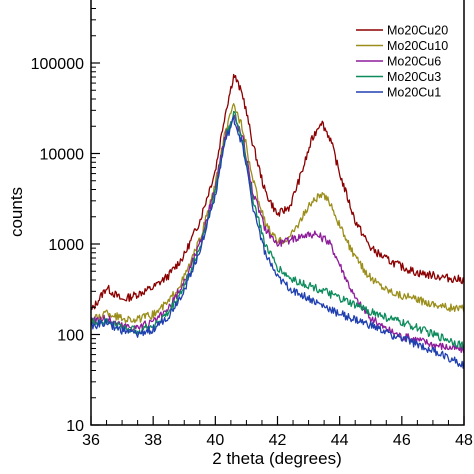 This screenshot has width=474, height=474. Describe the element at coordinates (414, 77) in the screenshot. I see `legend-label: Mo20Cu3` at that location.